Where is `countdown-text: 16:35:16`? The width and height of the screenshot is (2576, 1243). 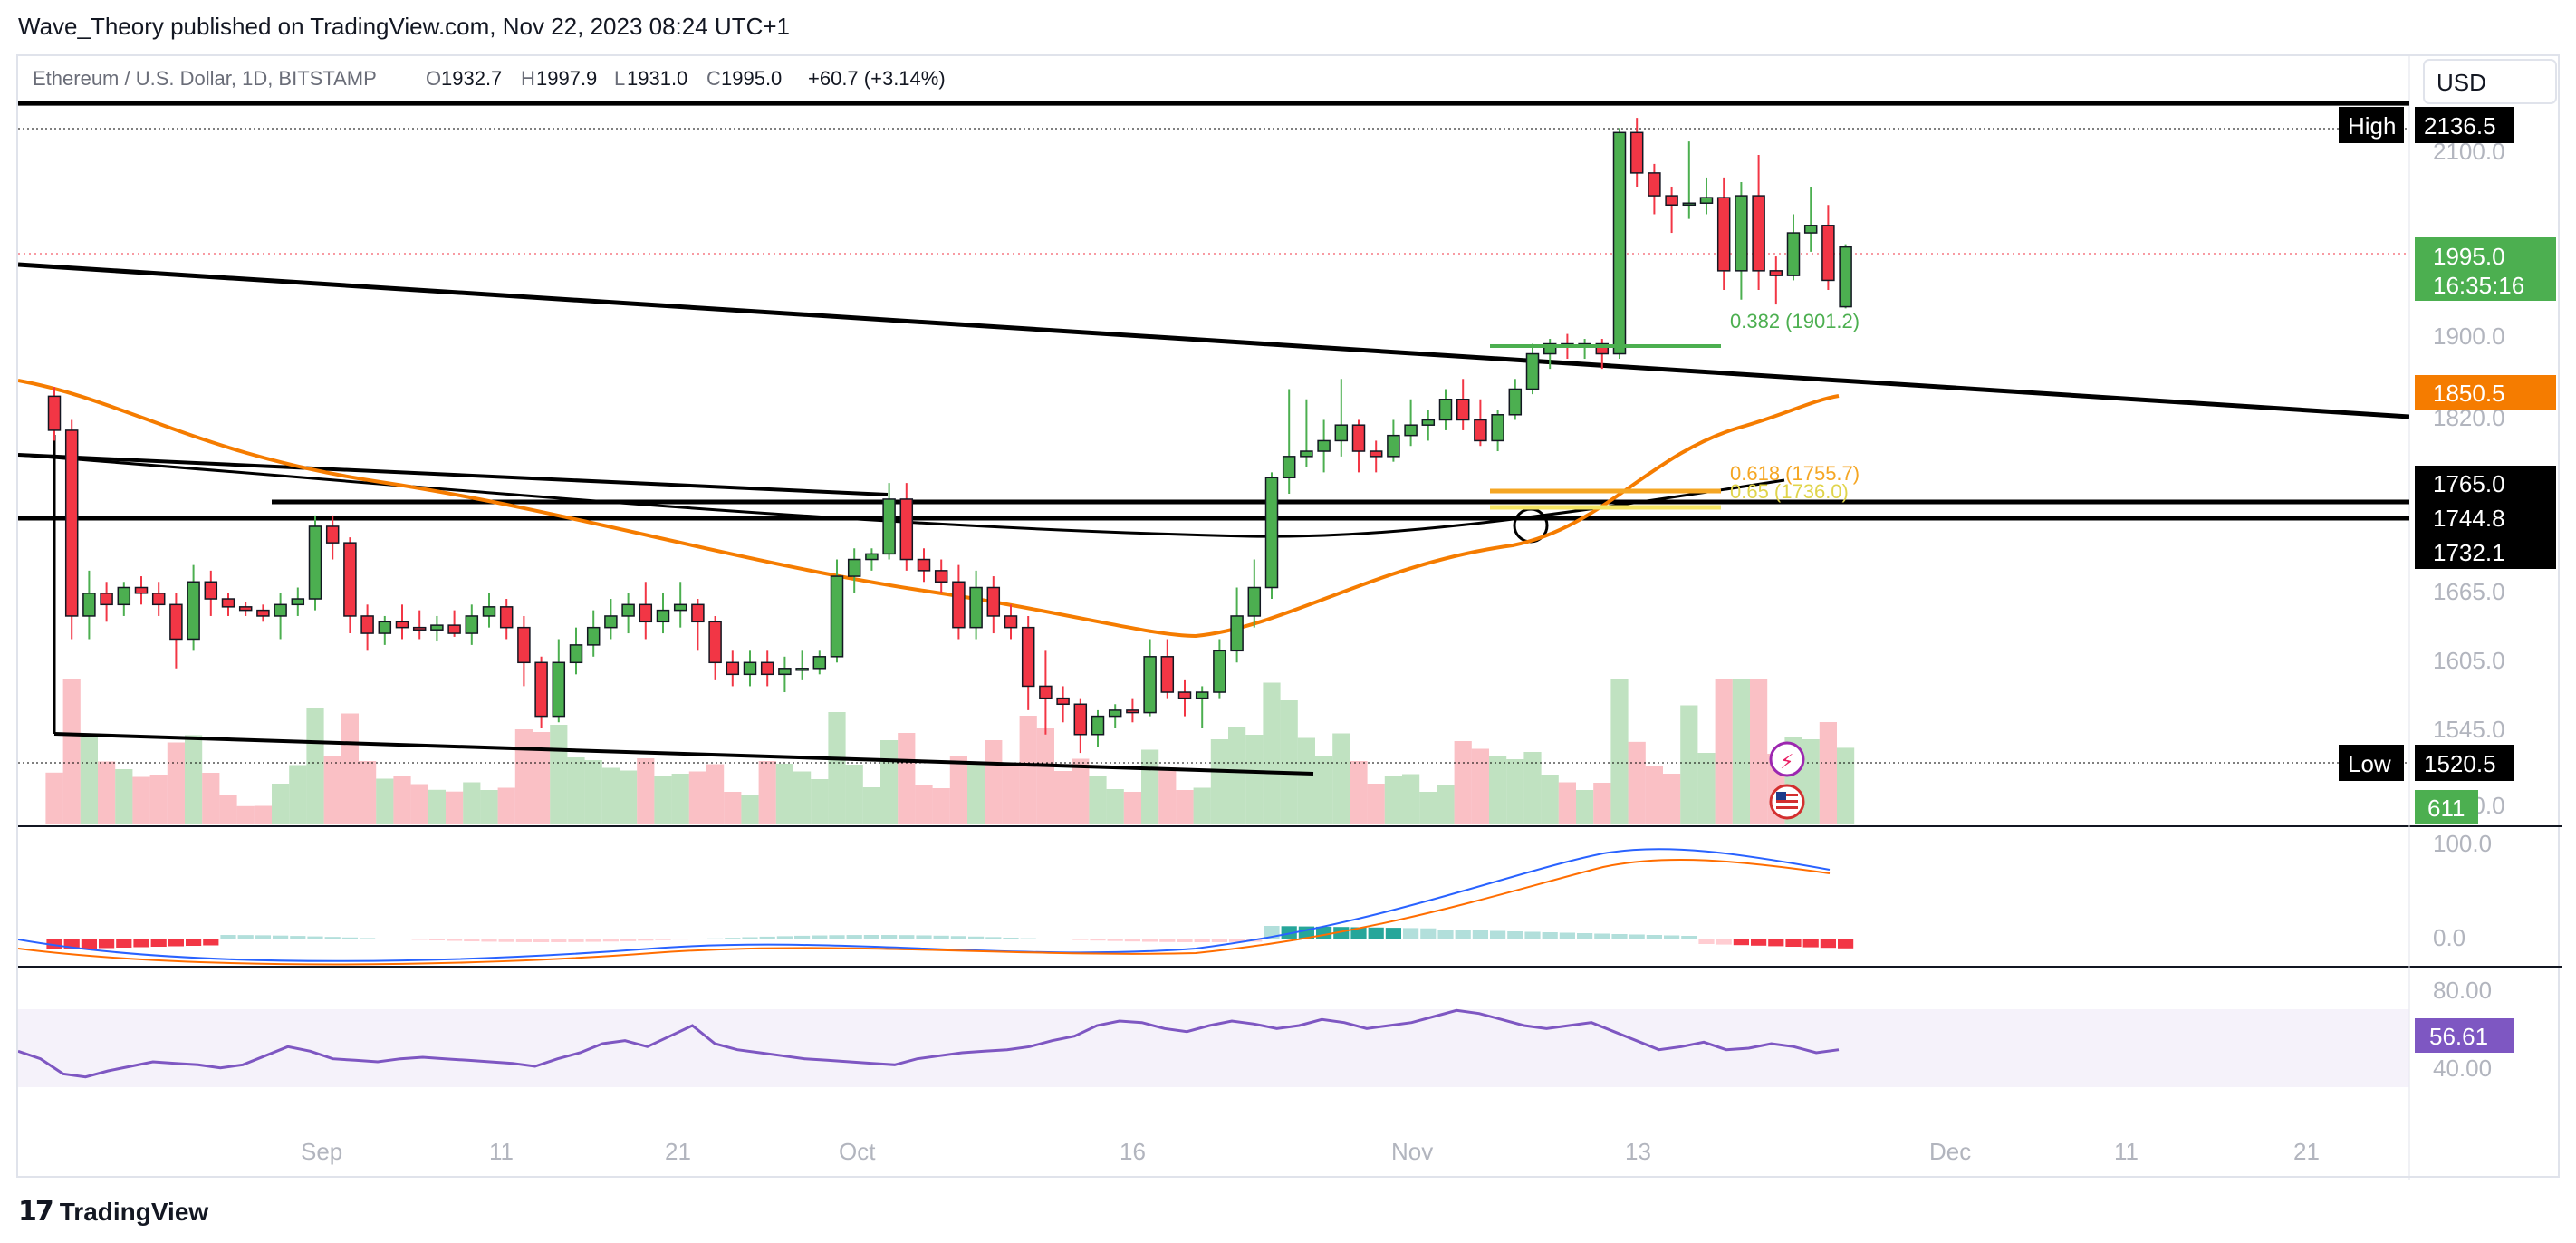 countdown-text: 16:35:16 is located at coordinates (2478, 285).